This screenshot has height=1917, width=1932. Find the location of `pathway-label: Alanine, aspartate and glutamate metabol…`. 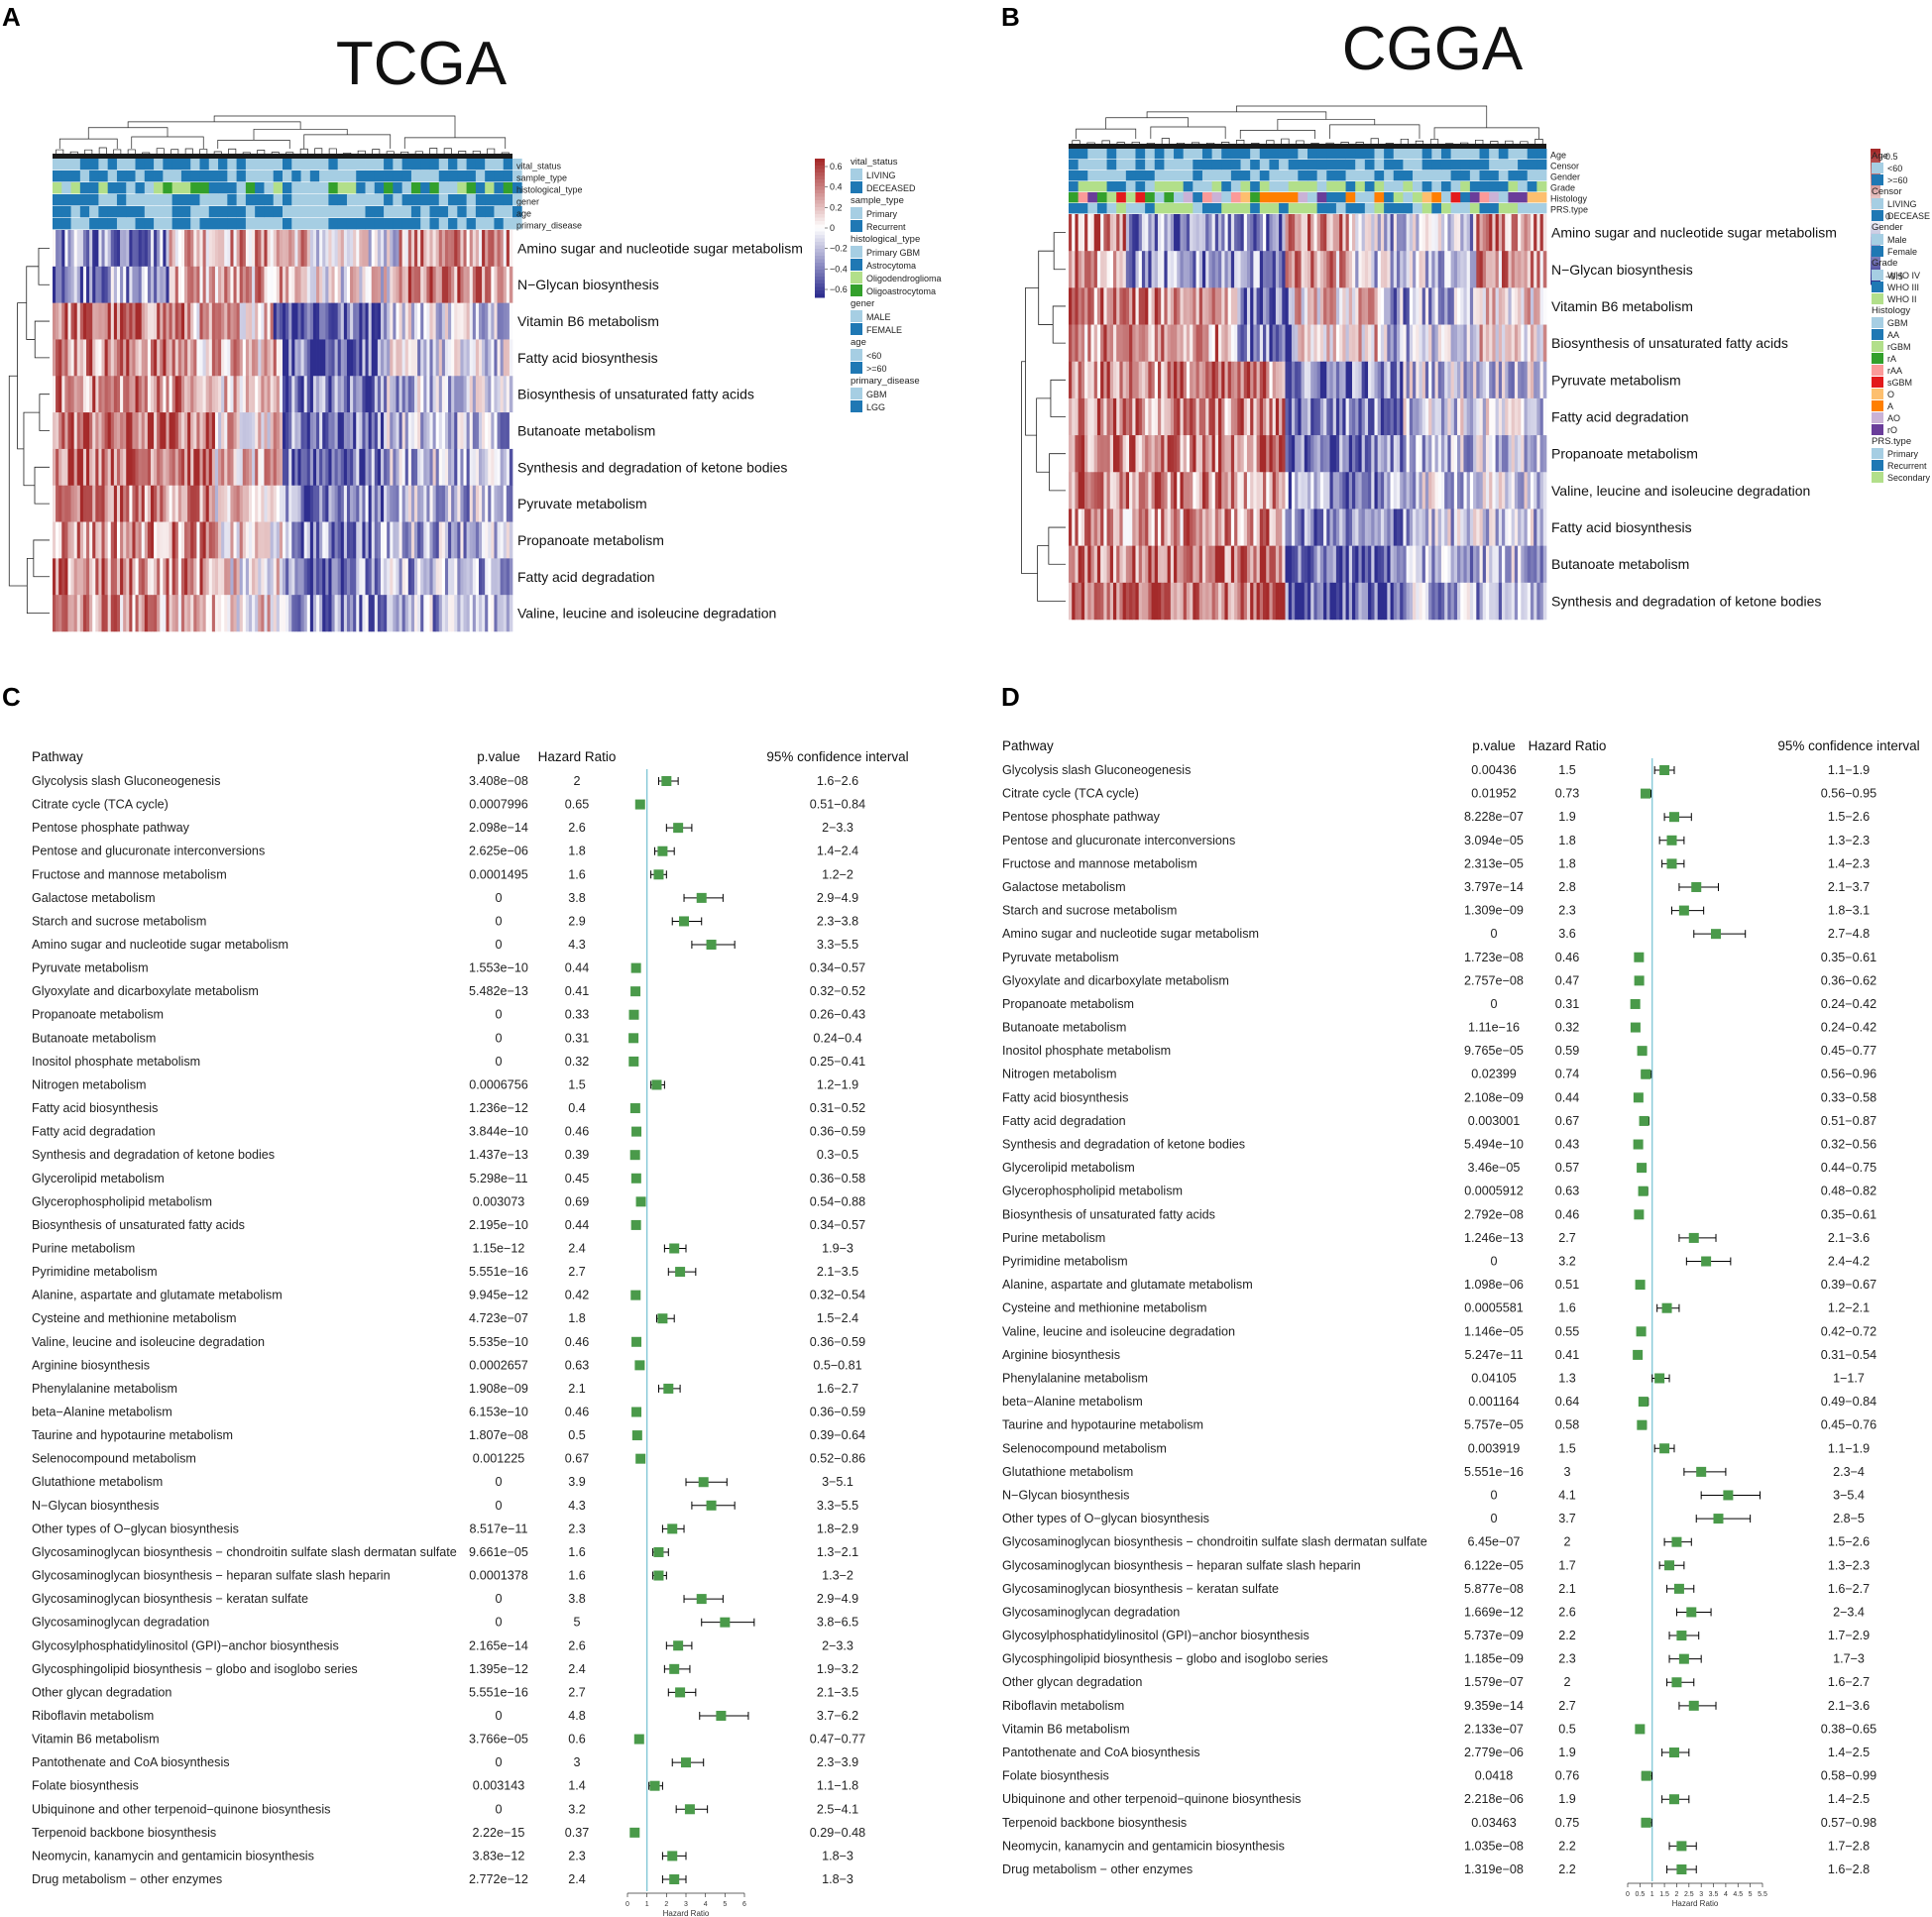

pathway-label: Alanine, aspartate and glutamate metabol… is located at coordinates (1127, 1285).